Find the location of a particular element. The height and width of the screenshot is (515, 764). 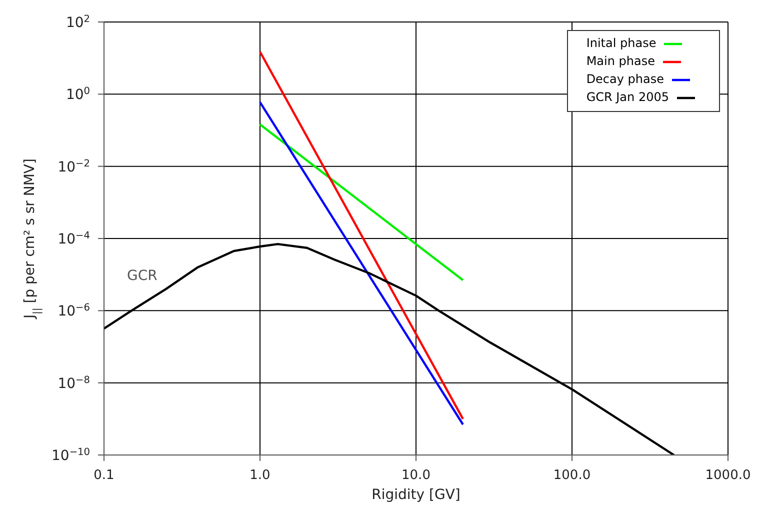

y-tick-label: 10$^{−4}$ is located at coordinates (74, 239).